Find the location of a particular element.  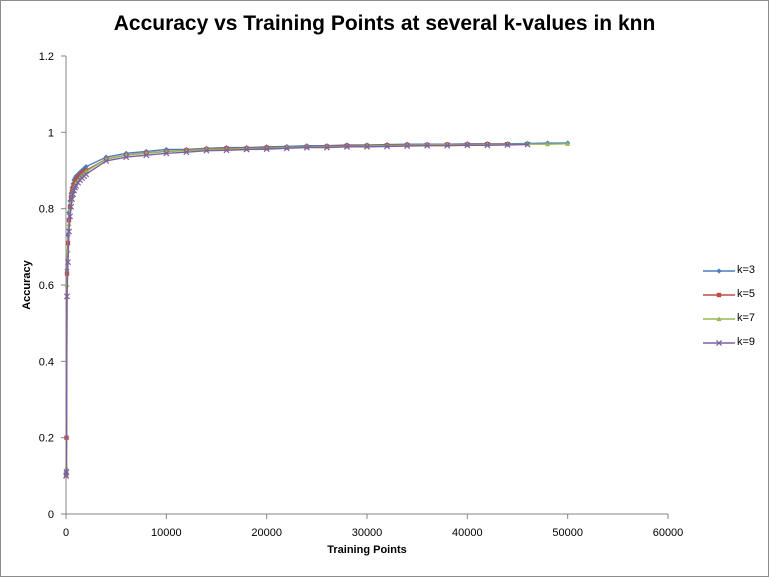

legend: k=3 k=5 k=7 k=9 is located at coordinates (733, 310).